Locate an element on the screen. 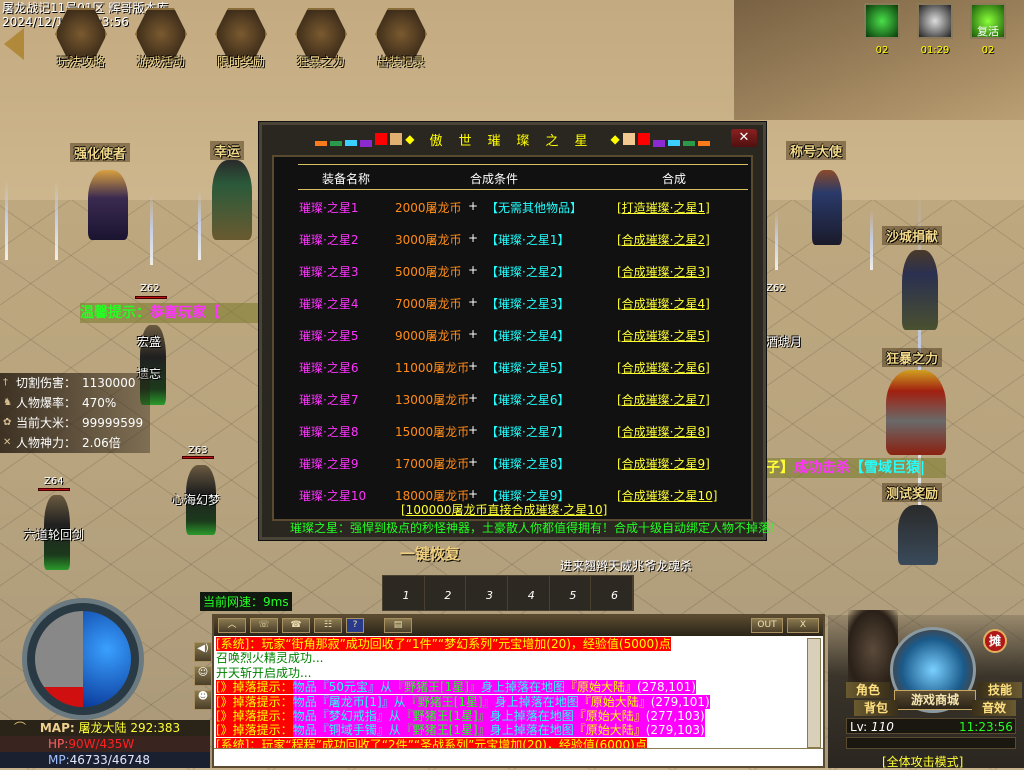 The height and width of the screenshot is (770, 1024). game-shop-button: 游戏商城 is located at coordinates (935, 700).